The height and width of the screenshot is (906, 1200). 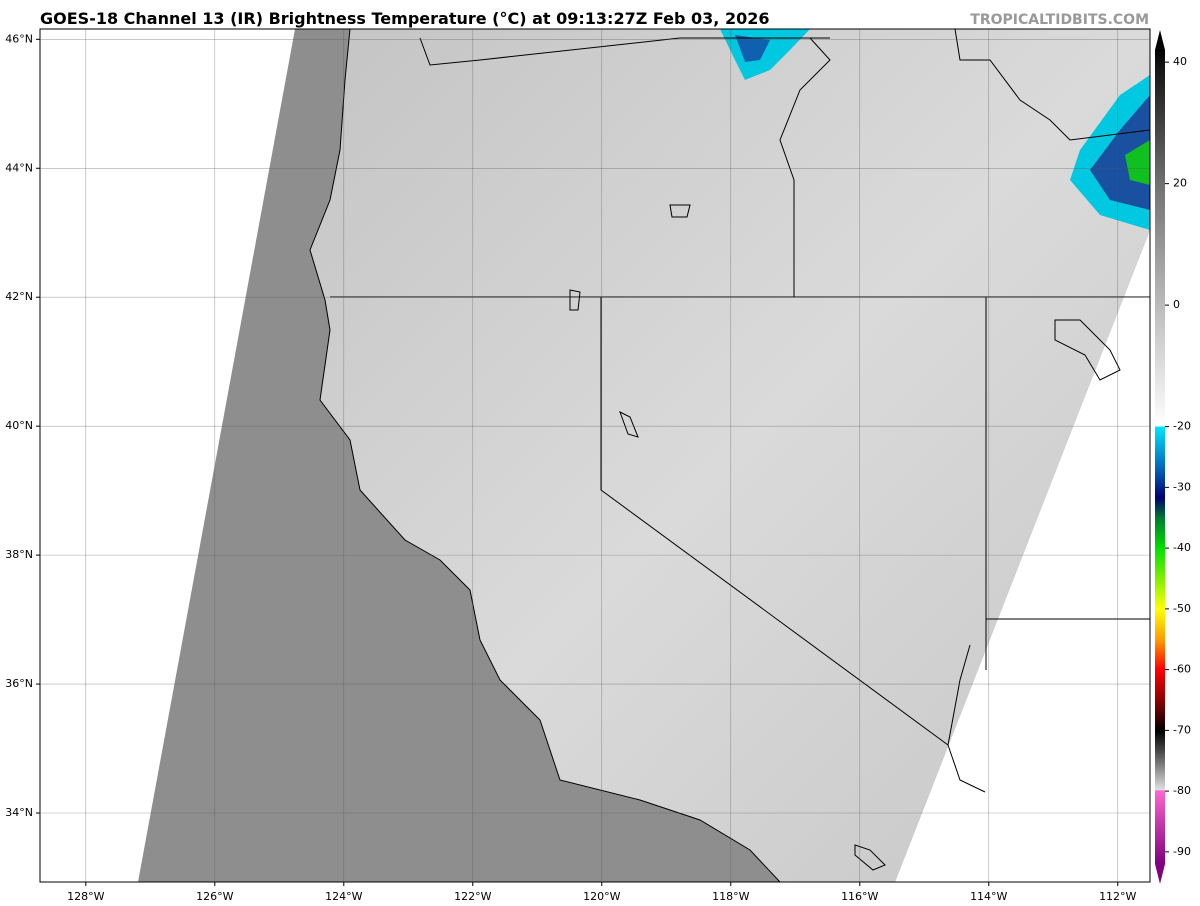 I want to click on source: TROPICALTIDBITS.COM, so click(x=1059, y=20).